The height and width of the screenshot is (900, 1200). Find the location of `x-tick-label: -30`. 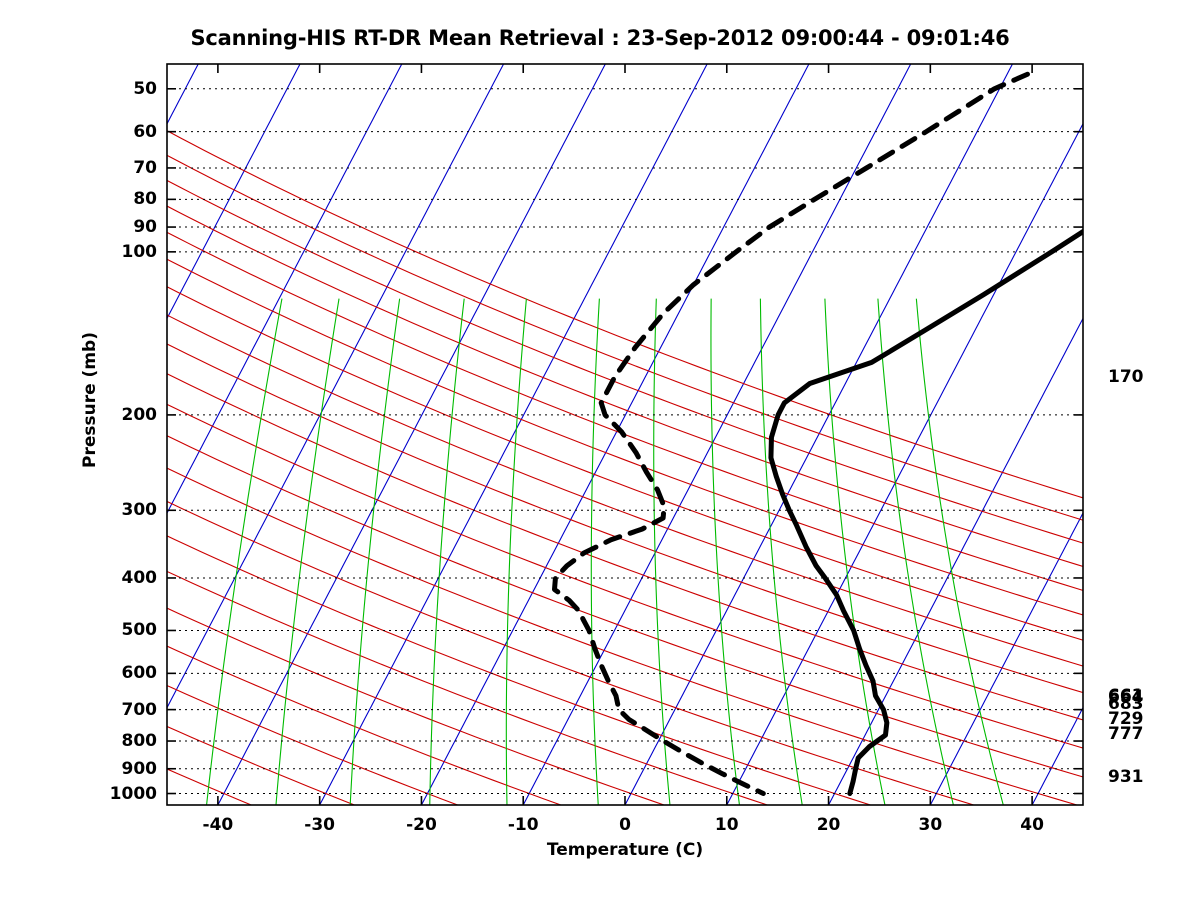

x-tick-label: -30 is located at coordinates (320, 825).